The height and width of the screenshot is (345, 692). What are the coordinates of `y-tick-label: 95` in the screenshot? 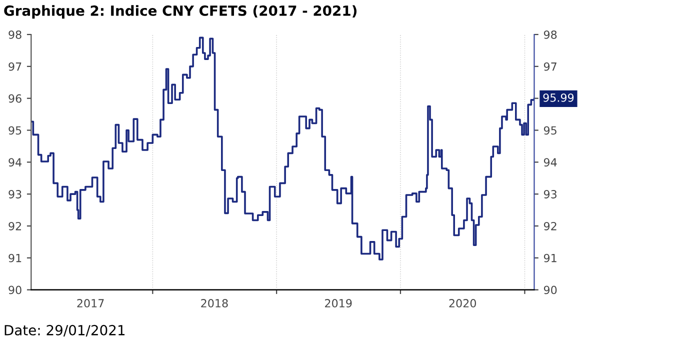 It's located at (15, 130).